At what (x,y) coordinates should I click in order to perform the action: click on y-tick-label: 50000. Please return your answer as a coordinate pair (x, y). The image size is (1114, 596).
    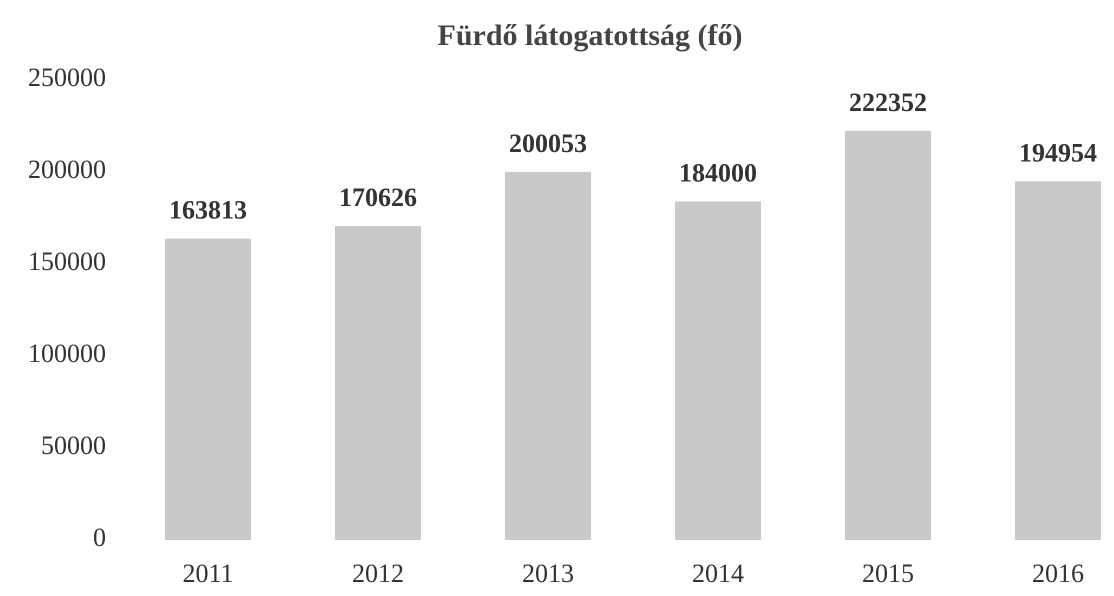
    Looking at the image, I should click on (73, 445).